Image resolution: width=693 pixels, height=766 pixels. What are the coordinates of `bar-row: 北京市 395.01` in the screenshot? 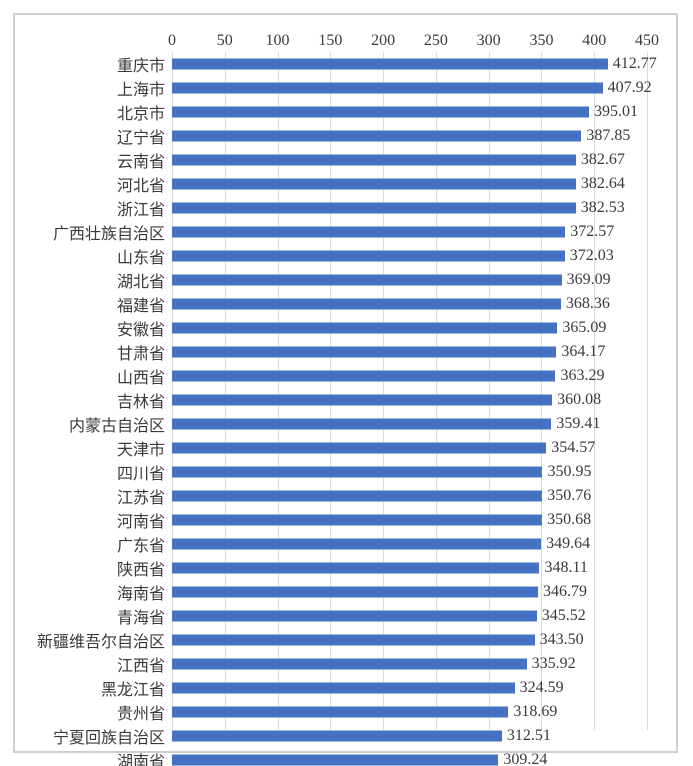 It's located at (345, 112).